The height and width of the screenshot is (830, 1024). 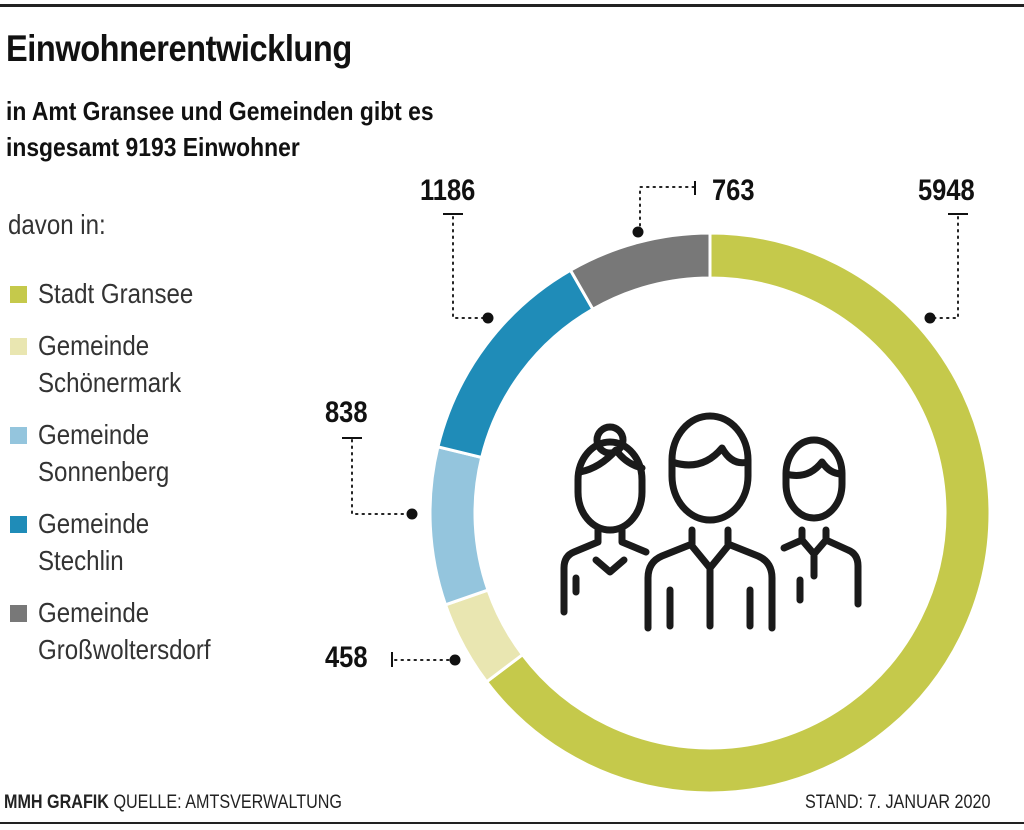 I want to click on legend-label: Gemeinde Sonnenberg, so click(x=103, y=453).